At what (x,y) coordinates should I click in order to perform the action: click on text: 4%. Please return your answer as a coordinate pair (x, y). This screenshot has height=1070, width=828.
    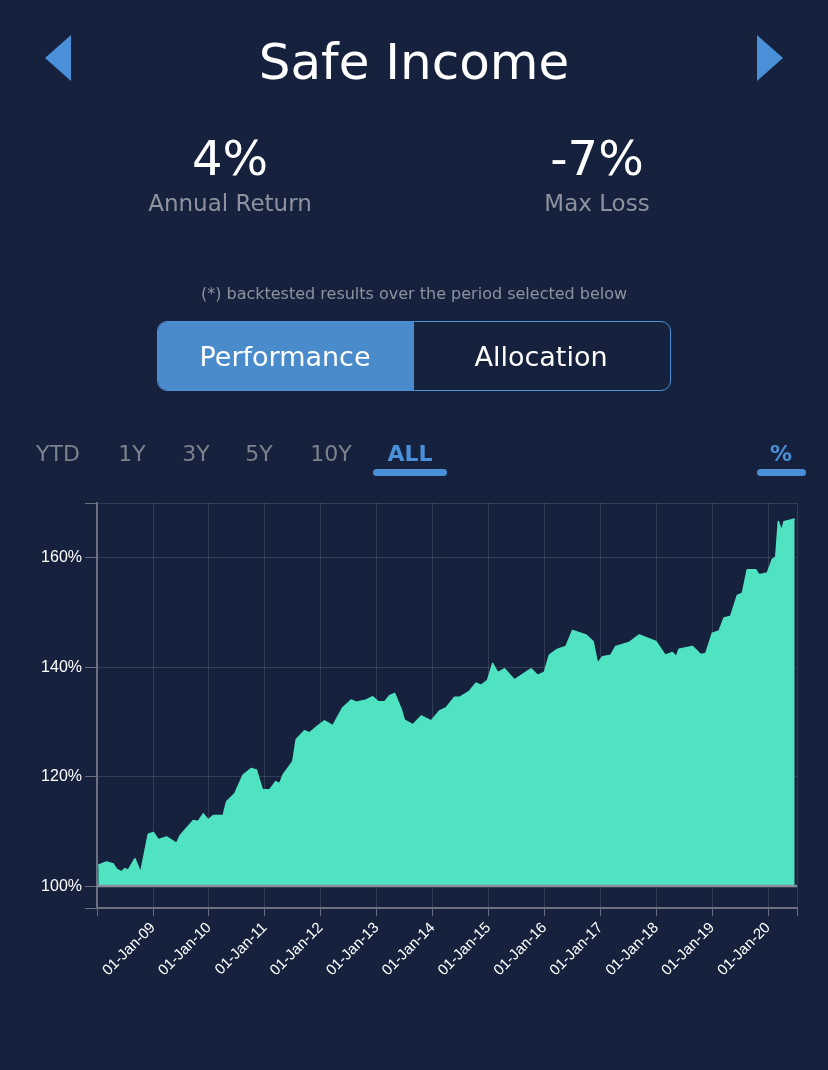
    Looking at the image, I should click on (230, 158).